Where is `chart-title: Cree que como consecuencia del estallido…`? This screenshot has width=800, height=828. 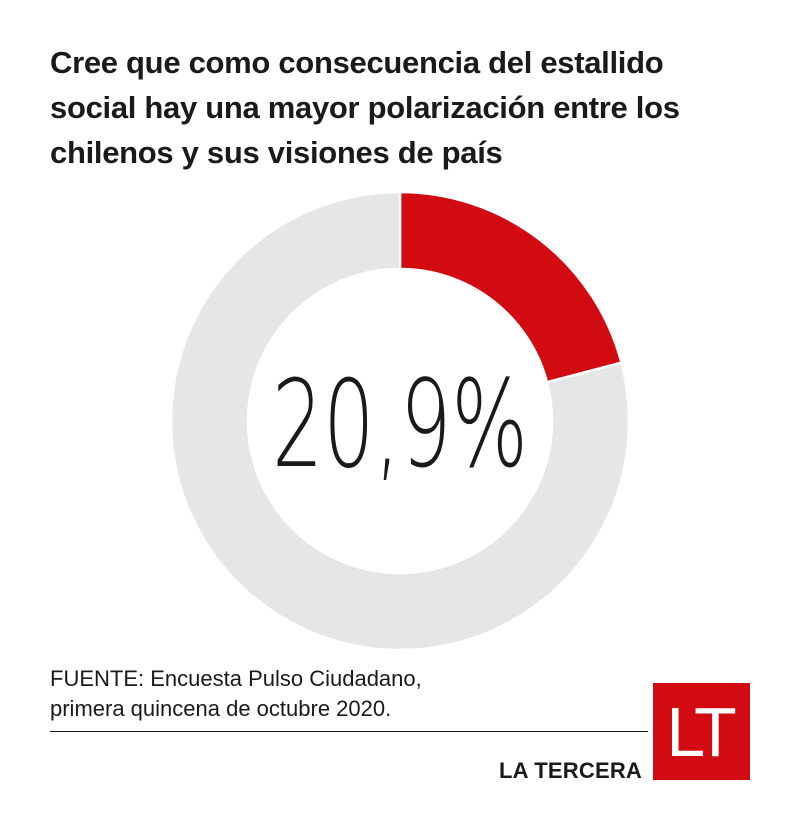
chart-title: Cree que como consecuencia del estallido… is located at coordinates (400, 107).